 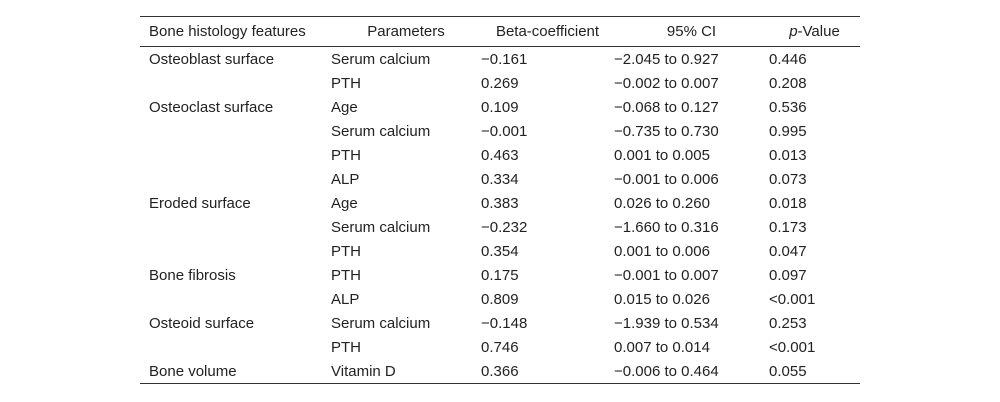 What do you see at coordinates (788, 371) in the screenshot?
I see `cell: 0.055` at bounding box center [788, 371].